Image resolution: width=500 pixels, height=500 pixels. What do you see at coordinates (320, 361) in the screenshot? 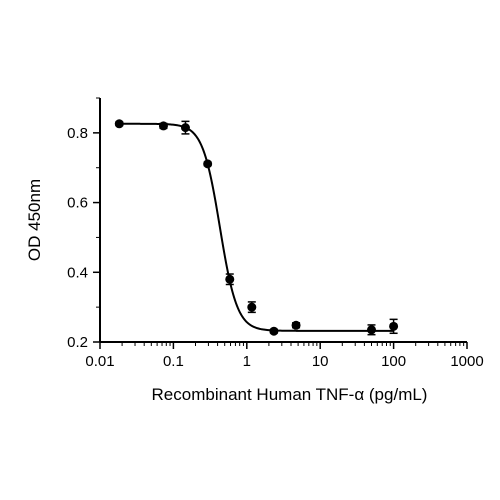
I see `x-tick-label: 10` at bounding box center [320, 361].